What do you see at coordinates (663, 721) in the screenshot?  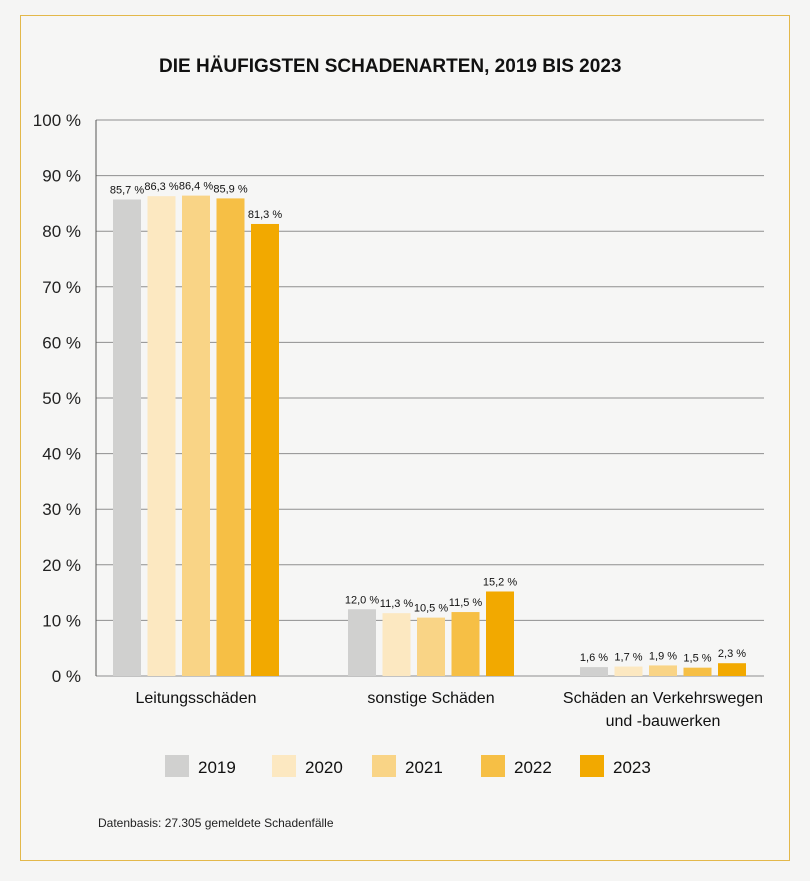 I see `category-label: und -bauwerken` at bounding box center [663, 721].